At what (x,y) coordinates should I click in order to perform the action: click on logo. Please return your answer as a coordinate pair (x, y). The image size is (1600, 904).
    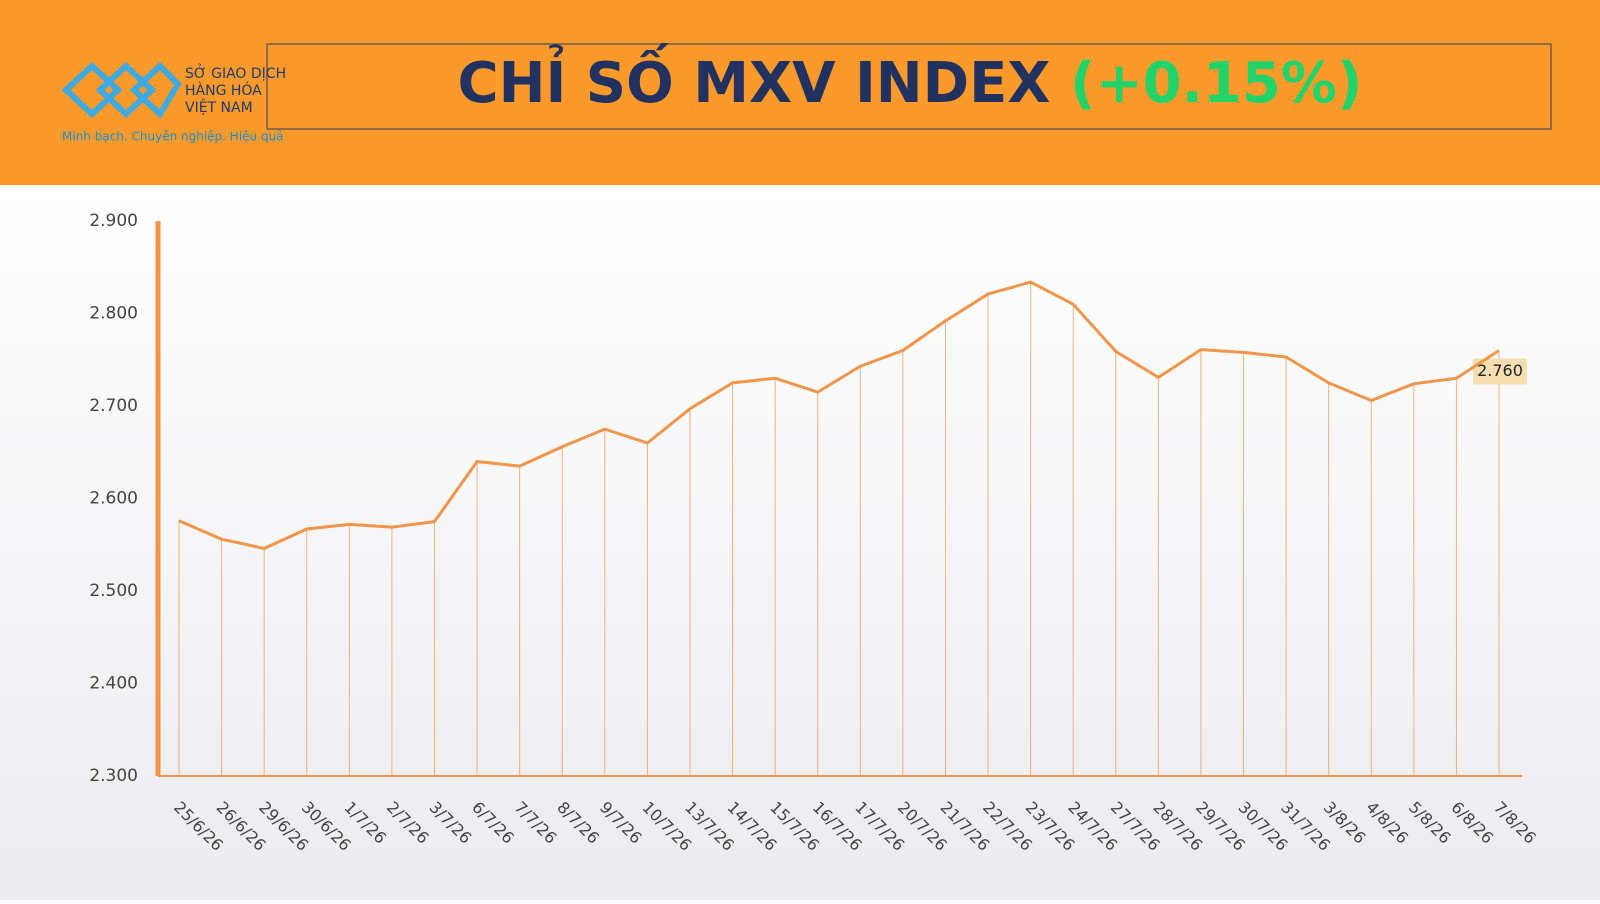
    Looking at the image, I should click on (121, 90).